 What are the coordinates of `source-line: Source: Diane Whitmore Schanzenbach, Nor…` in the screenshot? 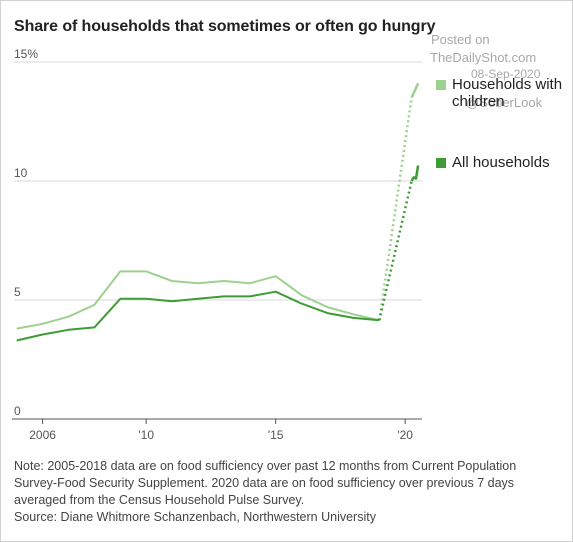 It's located at (195, 517).